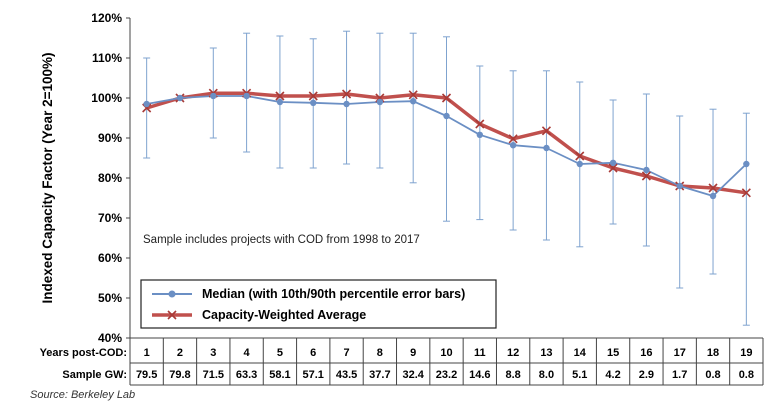 This screenshot has height=410, width=776. I want to click on y-tick-label: 60%, so click(110, 258).